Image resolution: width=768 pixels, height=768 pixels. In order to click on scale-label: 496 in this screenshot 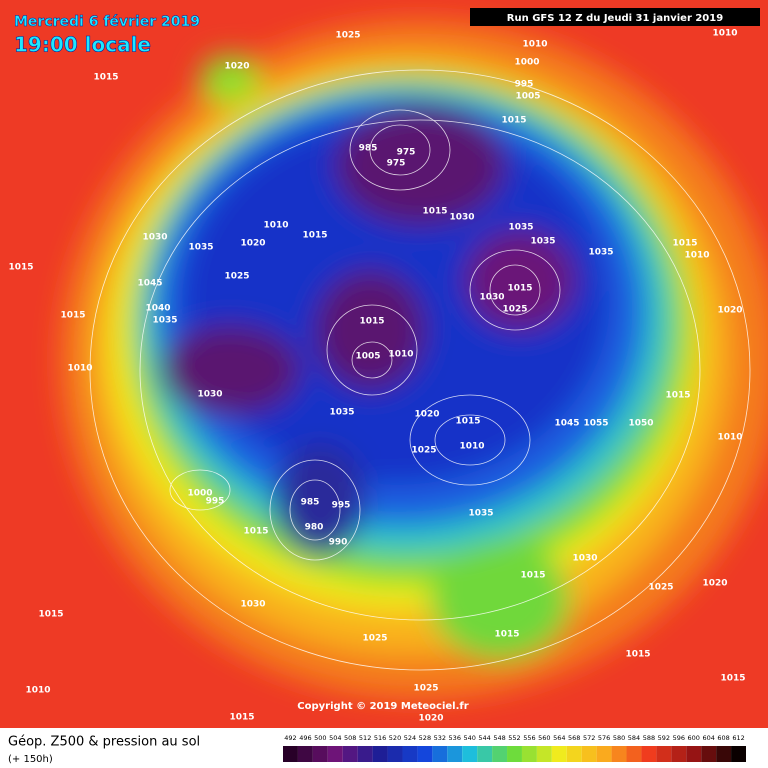, I will do `click(305, 738)`.